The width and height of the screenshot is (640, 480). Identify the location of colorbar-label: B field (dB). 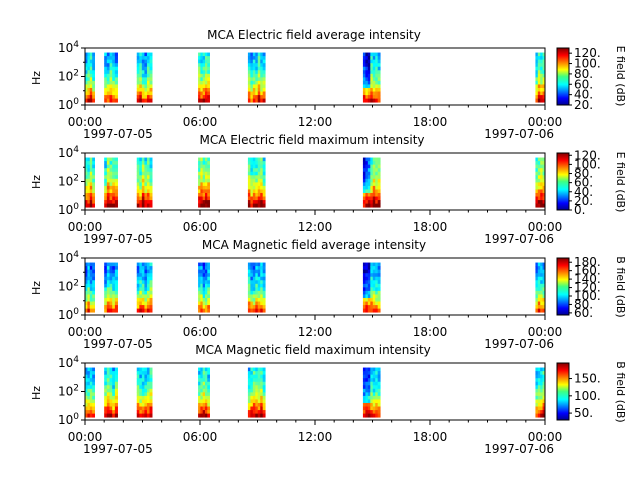
(620, 391).